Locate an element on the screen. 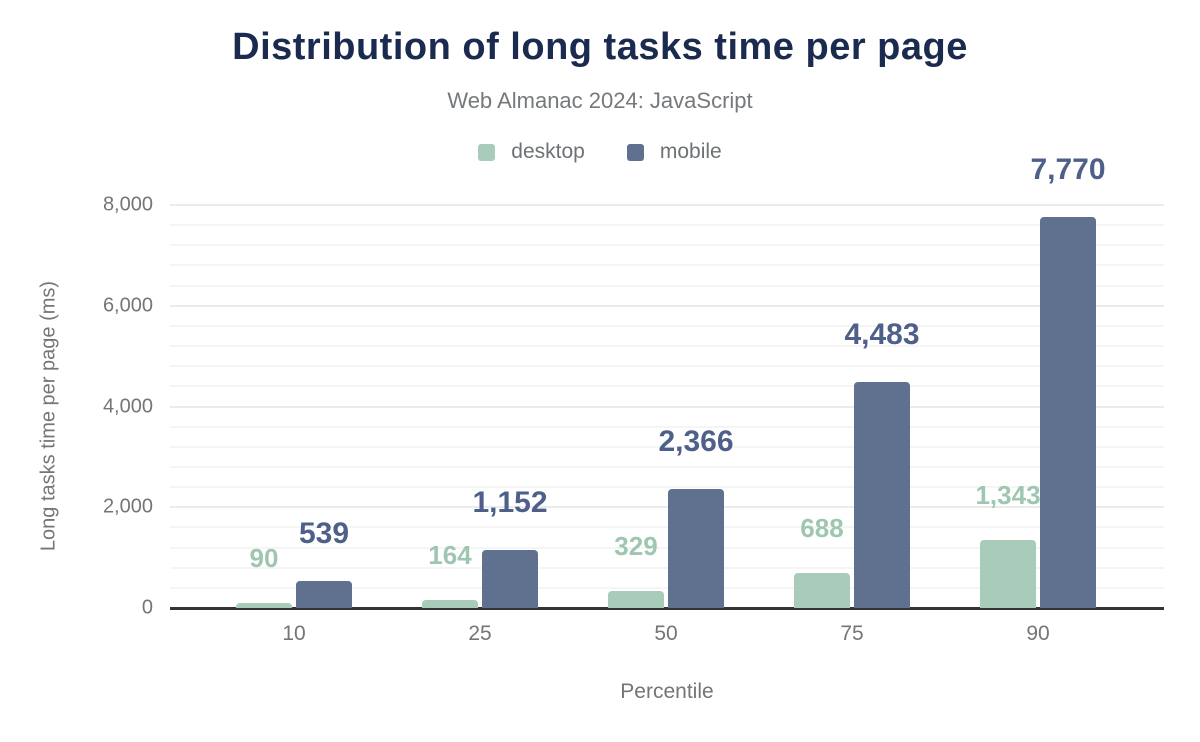  legend: desktop mobile is located at coordinates (600, 152).